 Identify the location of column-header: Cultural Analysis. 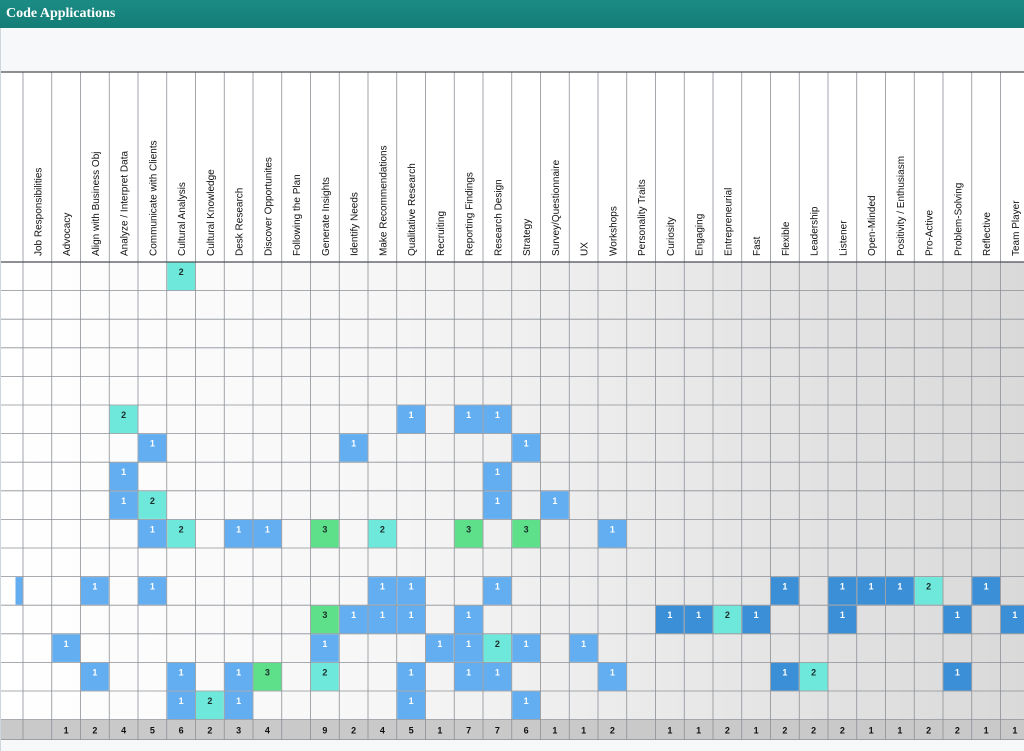
(182, 219).